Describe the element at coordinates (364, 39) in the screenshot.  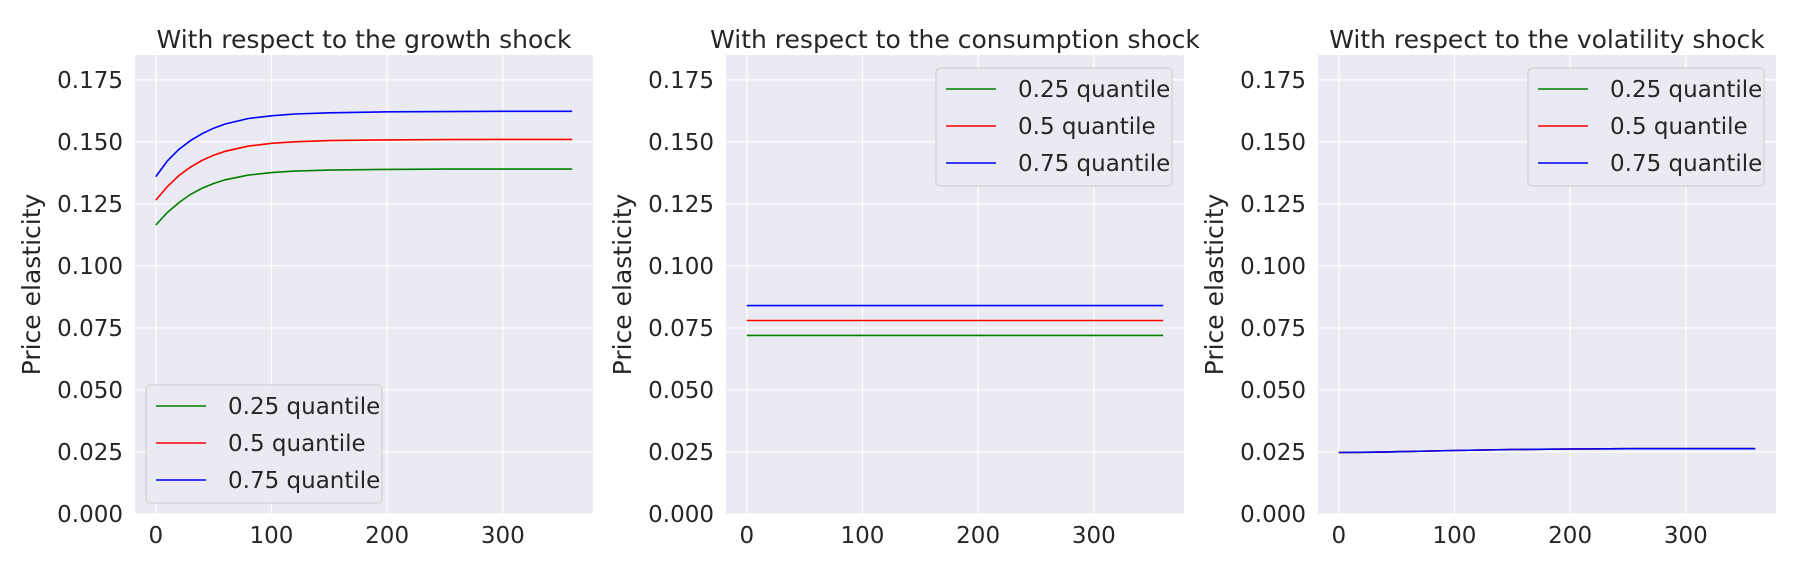
I see `chart-title: With respect to the growth shock` at that location.